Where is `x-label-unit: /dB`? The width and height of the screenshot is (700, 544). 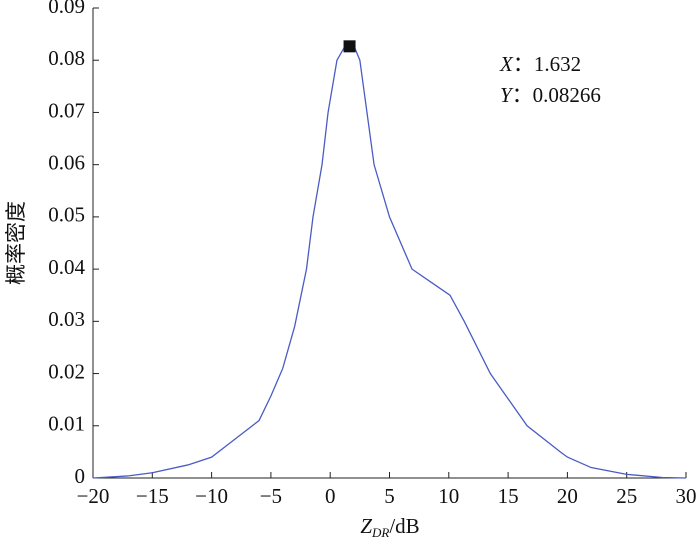 x-label-unit: /dB is located at coordinates (404, 526).